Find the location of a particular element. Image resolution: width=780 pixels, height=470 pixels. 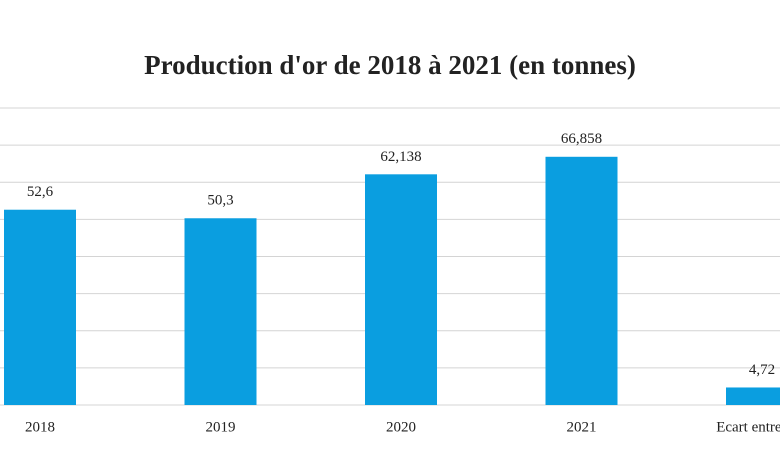

value-label: 62,138 is located at coordinates (400, 157).